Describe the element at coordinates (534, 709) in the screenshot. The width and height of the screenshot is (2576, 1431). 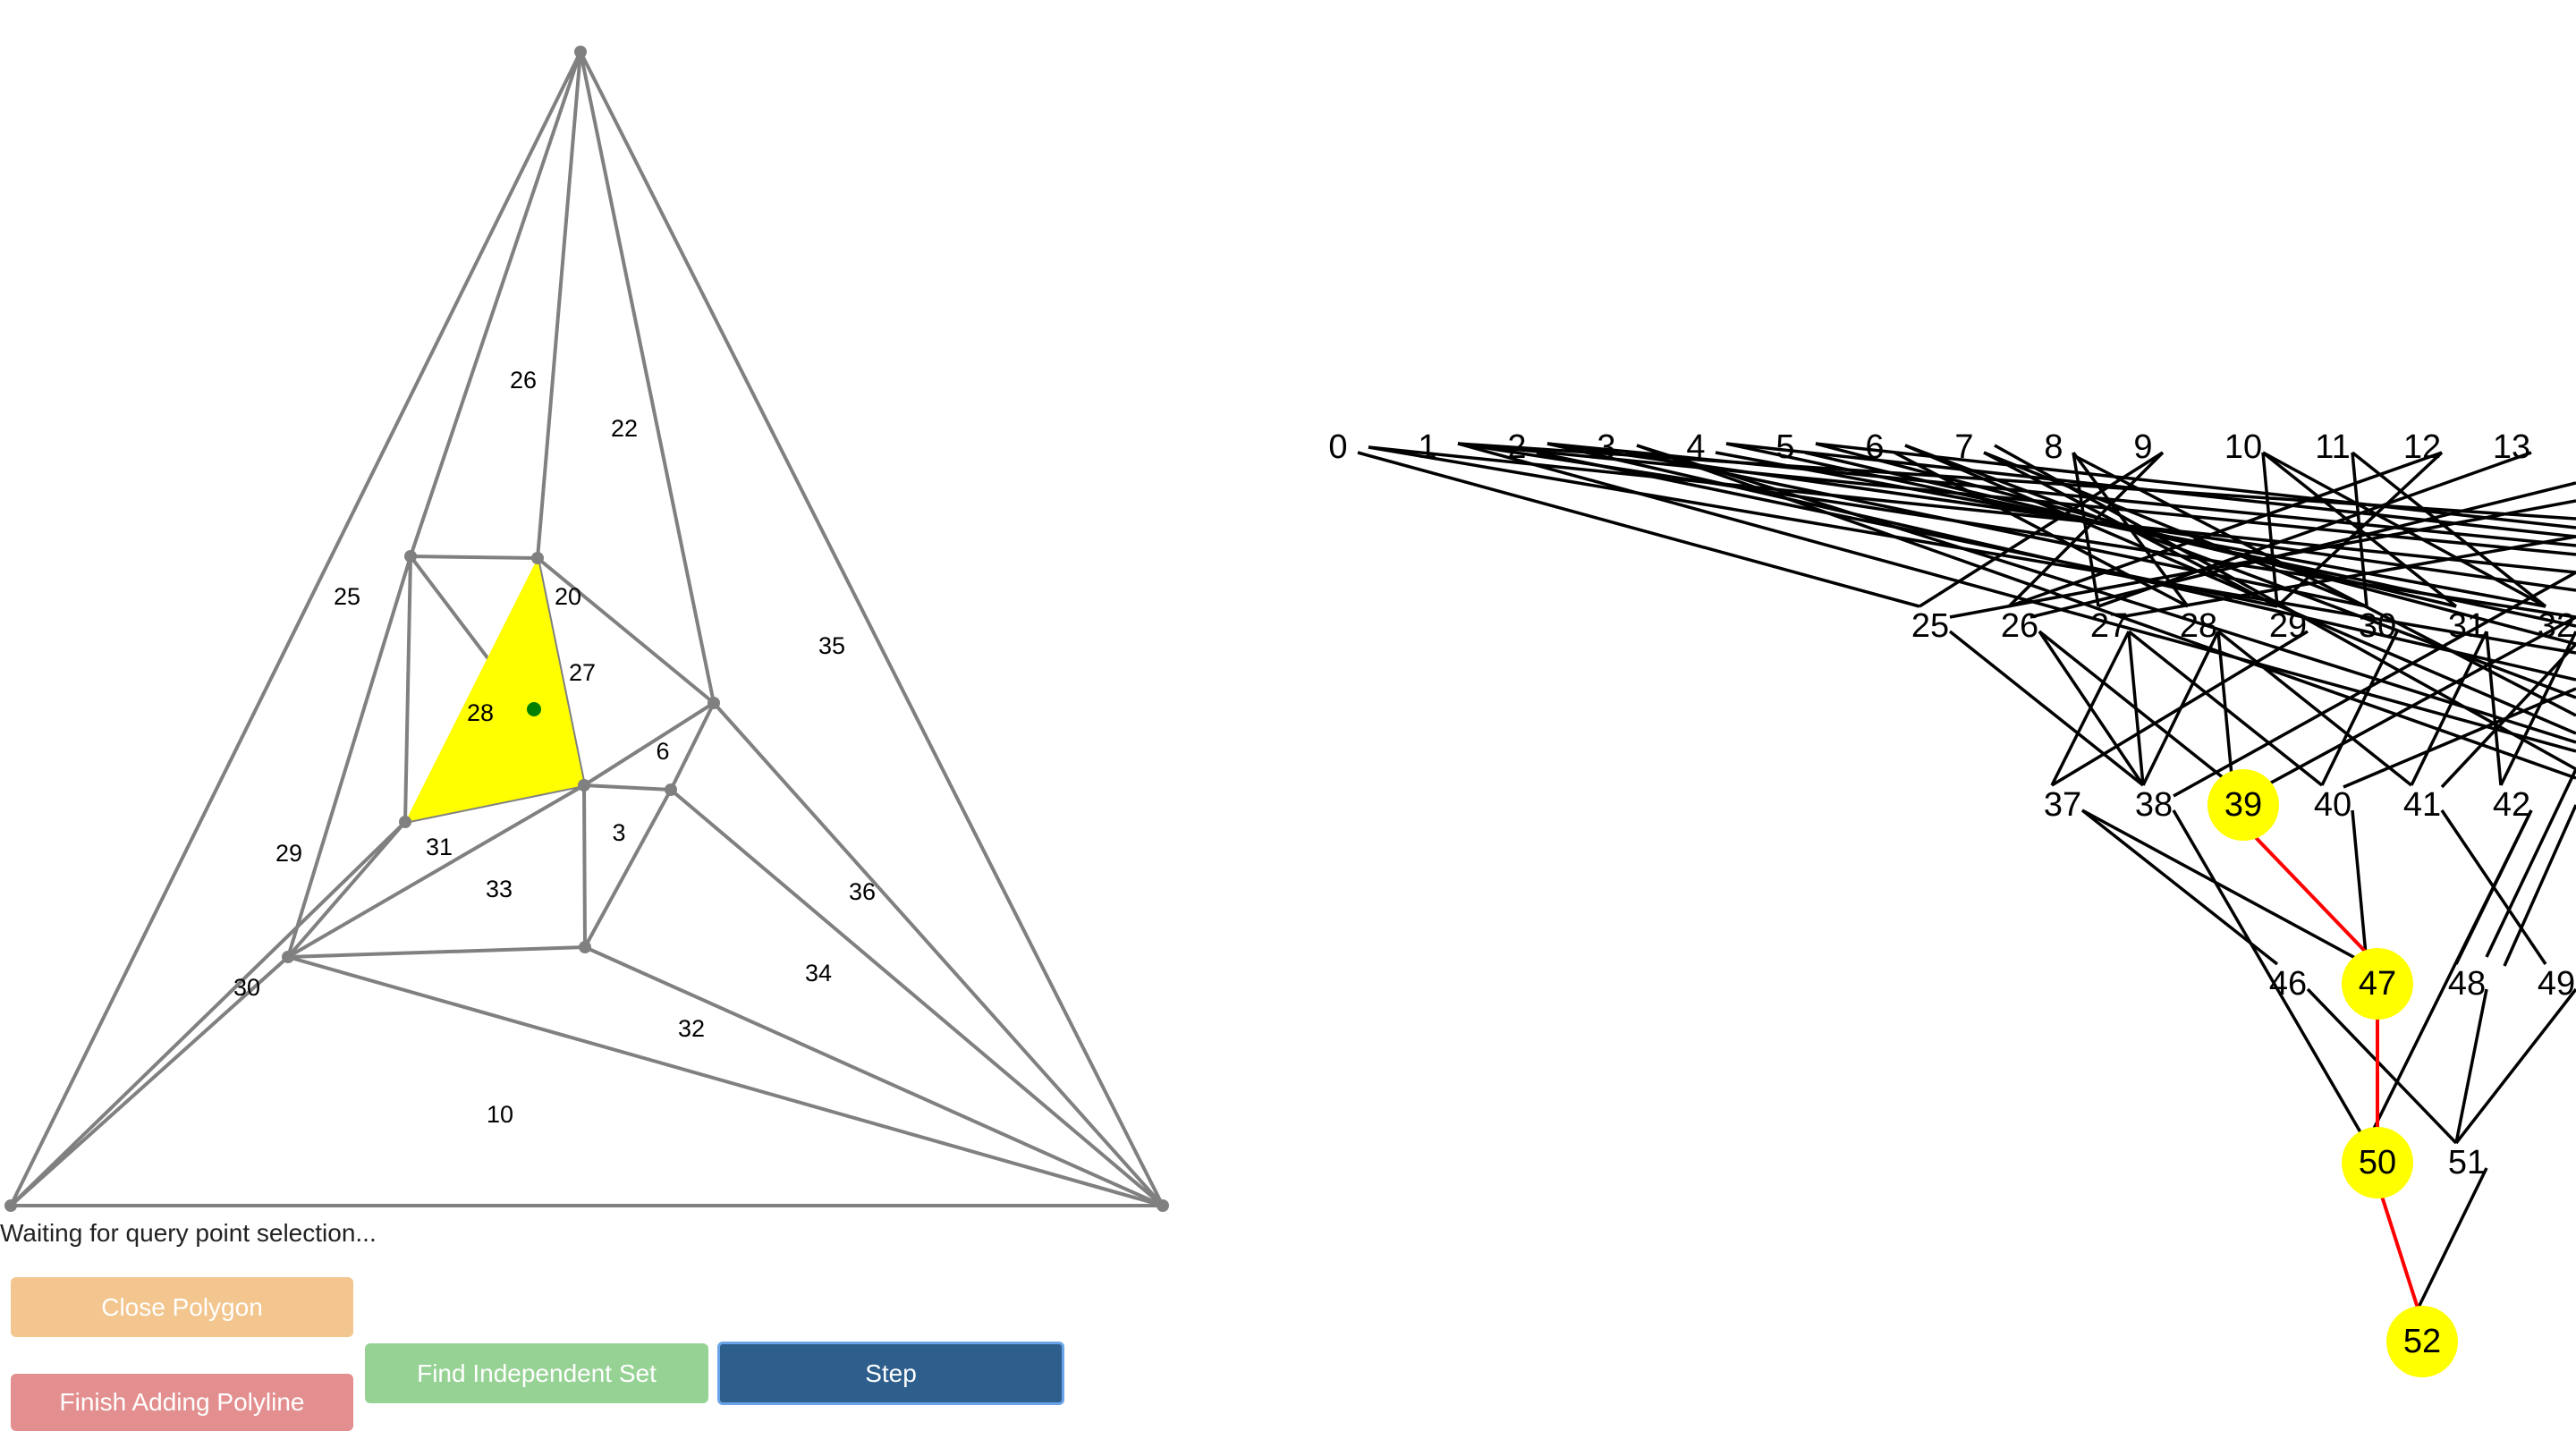
I see `query-point` at that location.